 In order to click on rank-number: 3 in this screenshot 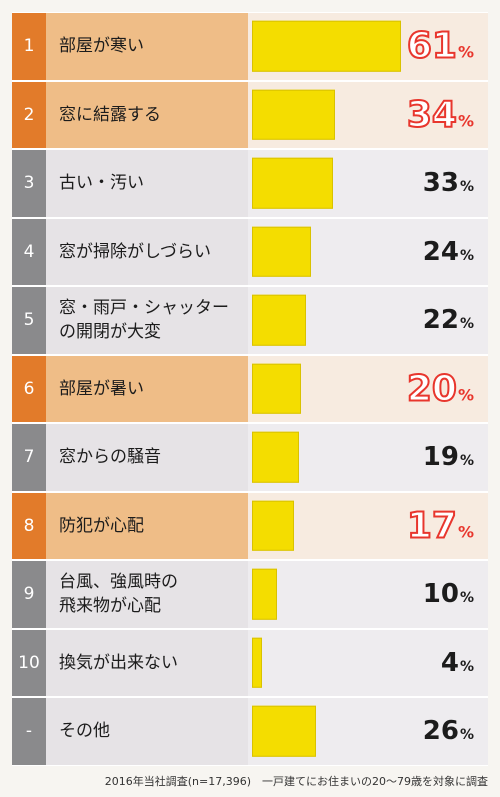, I will do `click(29, 183)`.